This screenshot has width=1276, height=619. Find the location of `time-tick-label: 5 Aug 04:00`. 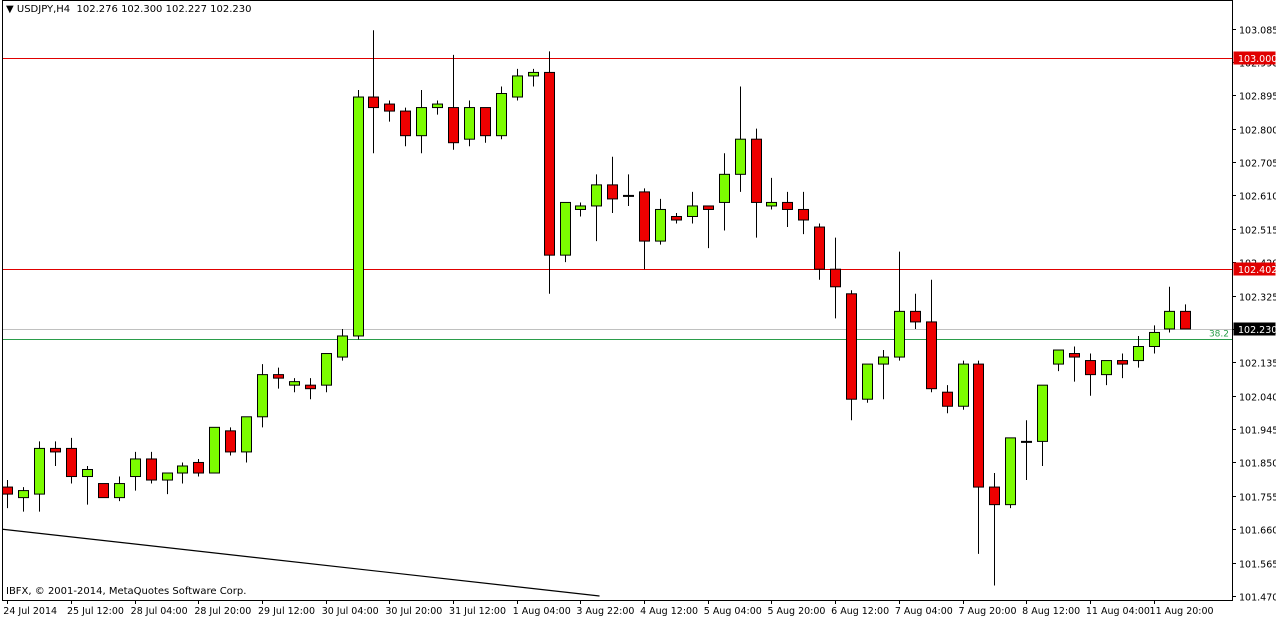

time-tick-label: 5 Aug 04:00 is located at coordinates (733, 611).